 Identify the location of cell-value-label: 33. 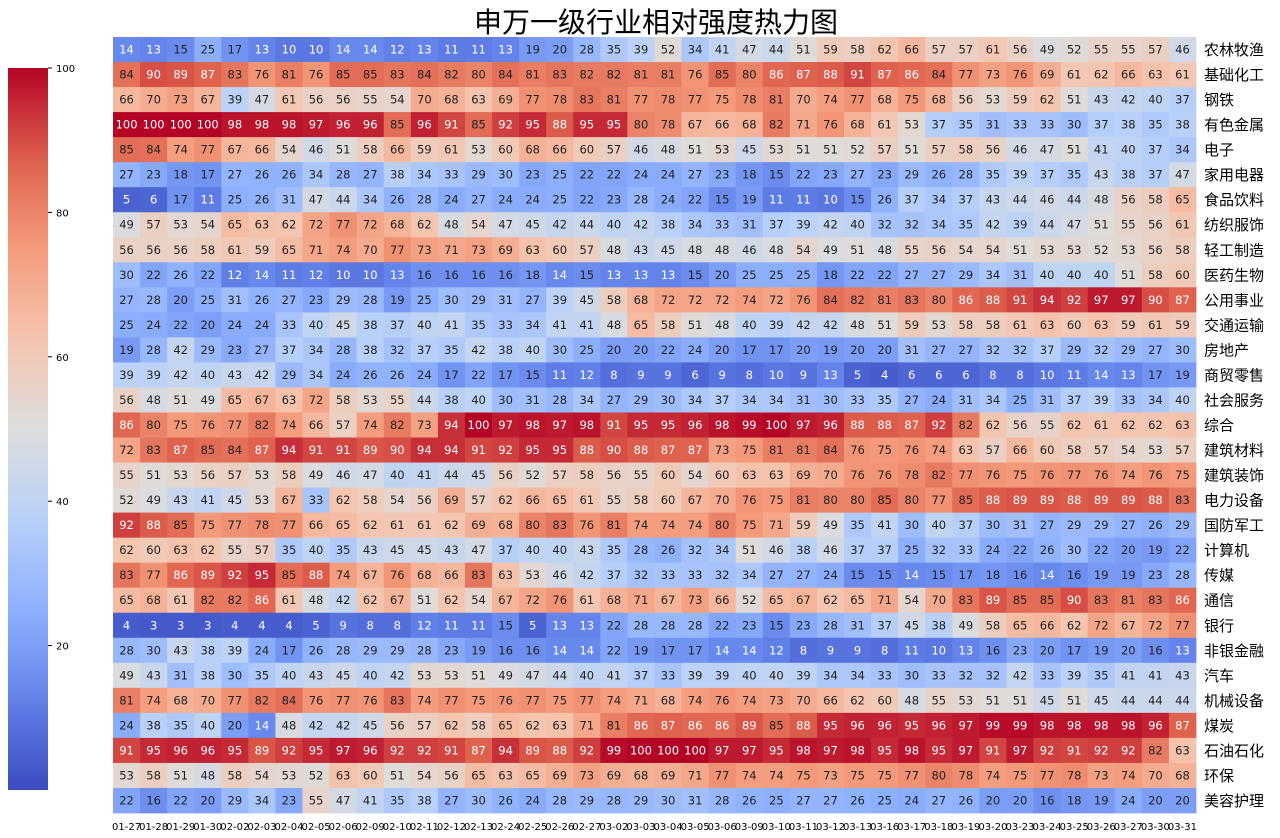
(316, 500).